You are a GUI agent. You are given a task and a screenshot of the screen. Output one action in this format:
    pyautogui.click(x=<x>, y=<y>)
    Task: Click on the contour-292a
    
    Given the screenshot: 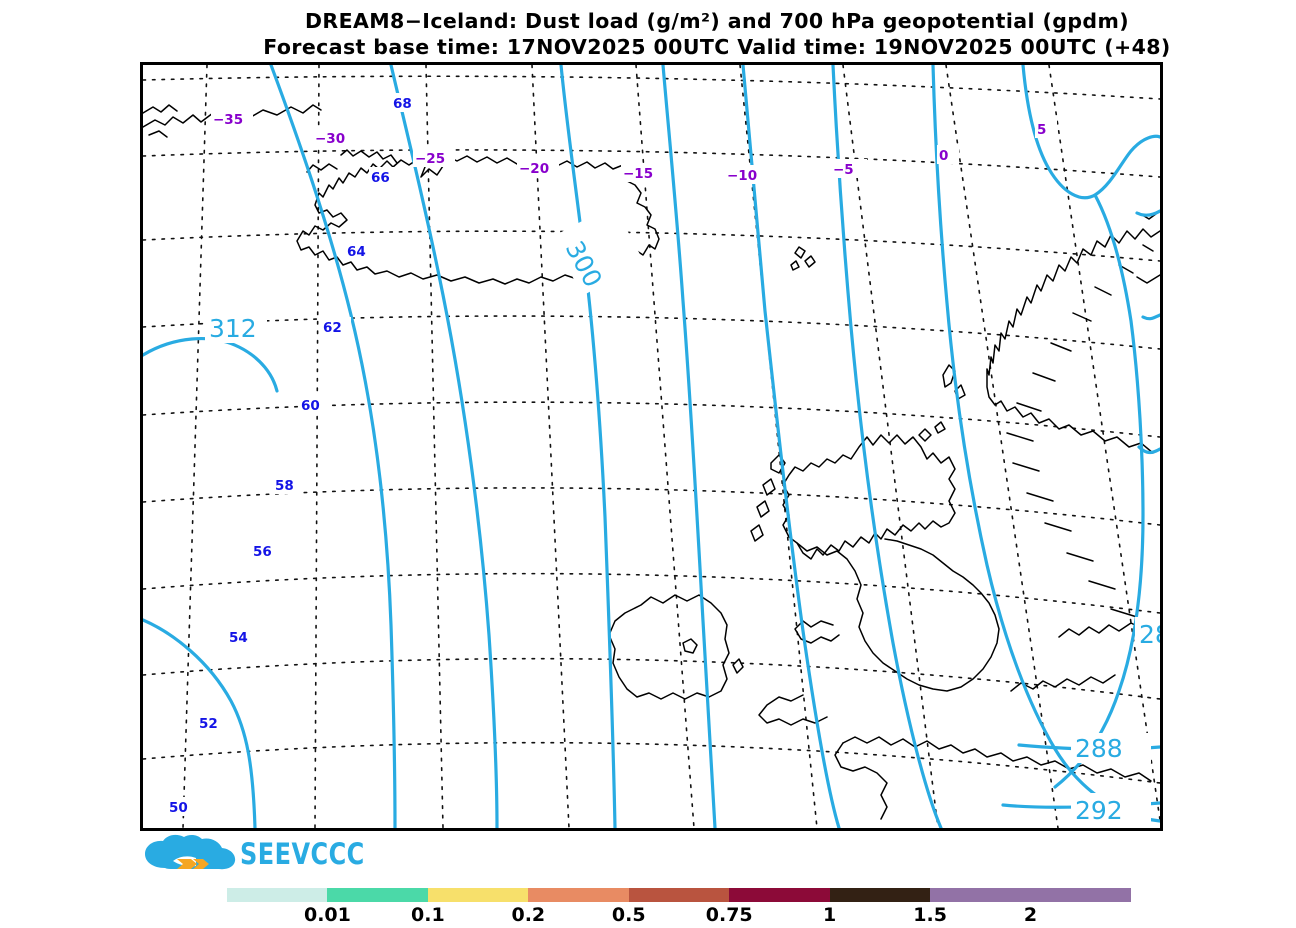 What is the action you would take?
    pyautogui.click(x=791, y=446)
    